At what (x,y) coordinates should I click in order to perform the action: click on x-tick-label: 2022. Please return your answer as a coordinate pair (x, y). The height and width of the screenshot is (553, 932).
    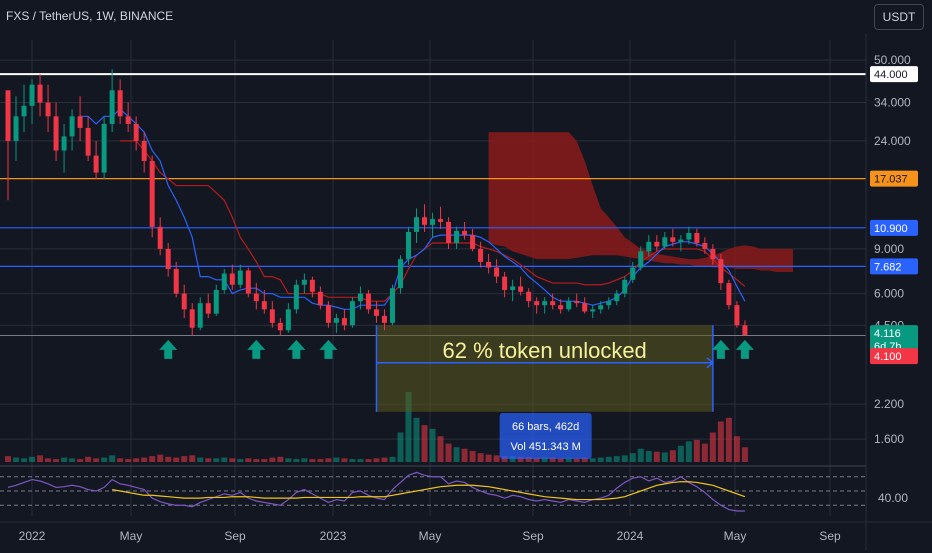
    Looking at the image, I should click on (32, 536).